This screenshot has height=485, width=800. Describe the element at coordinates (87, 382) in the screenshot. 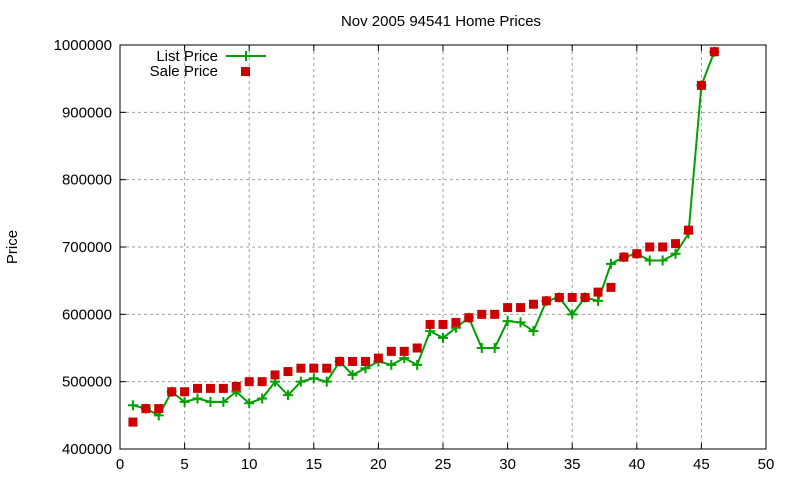

I see `y-tick-label: 500000` at that location.